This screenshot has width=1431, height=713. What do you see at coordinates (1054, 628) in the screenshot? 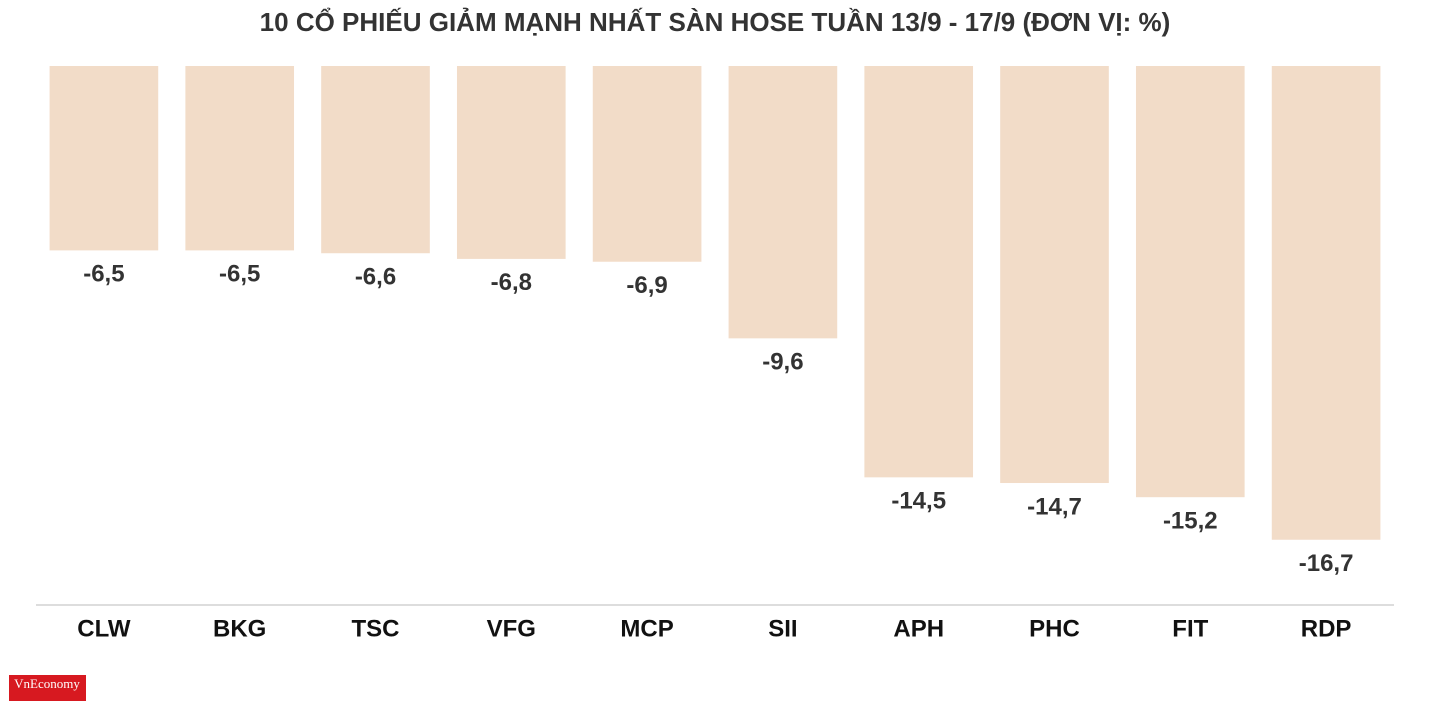
I see `x-tick-label: PHC` at bounding box center [1054, 628].